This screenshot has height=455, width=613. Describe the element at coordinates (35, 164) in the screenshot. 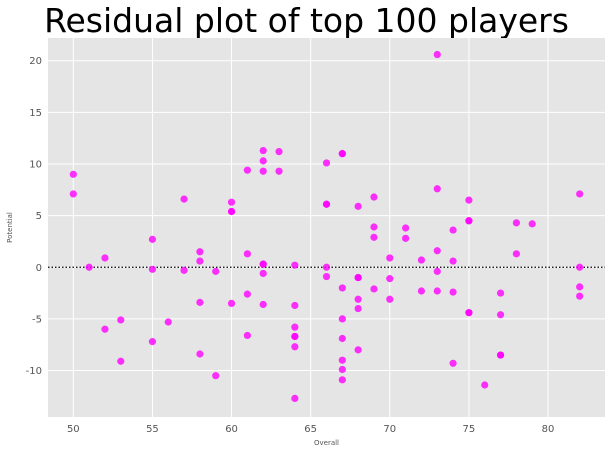

I see `y-tick-label: 10` at that location.